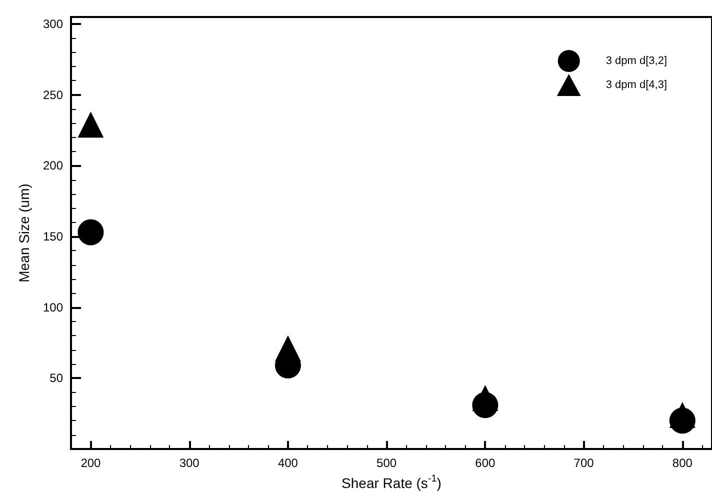 This screenshot has width=712, height=495. What do you see at coordinates (584, 463) in the screenshot?
I see `x-tick-label: 700` at bounding box center [584, 463].